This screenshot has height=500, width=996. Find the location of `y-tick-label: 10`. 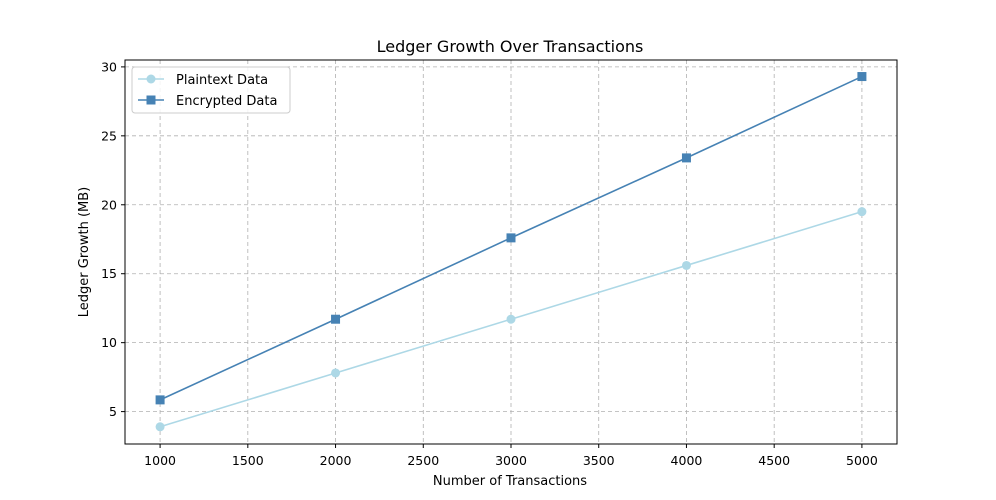

y-tick-label: 10 is located at coordinates (109, 342).